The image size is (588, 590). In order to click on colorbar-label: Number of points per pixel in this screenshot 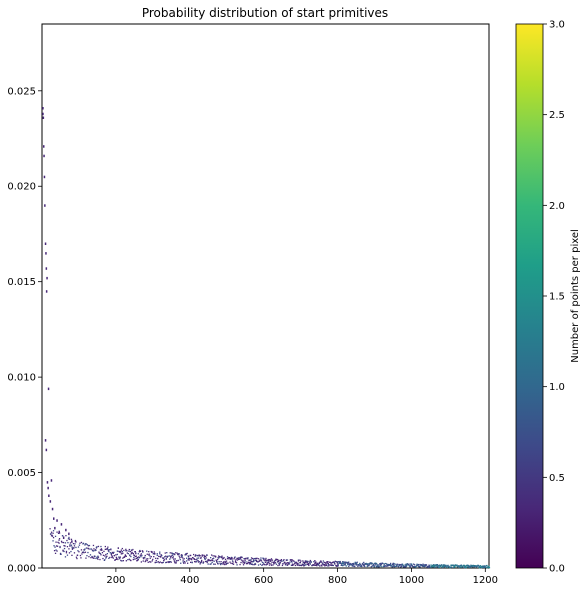, I will do `click(575, 296)`.